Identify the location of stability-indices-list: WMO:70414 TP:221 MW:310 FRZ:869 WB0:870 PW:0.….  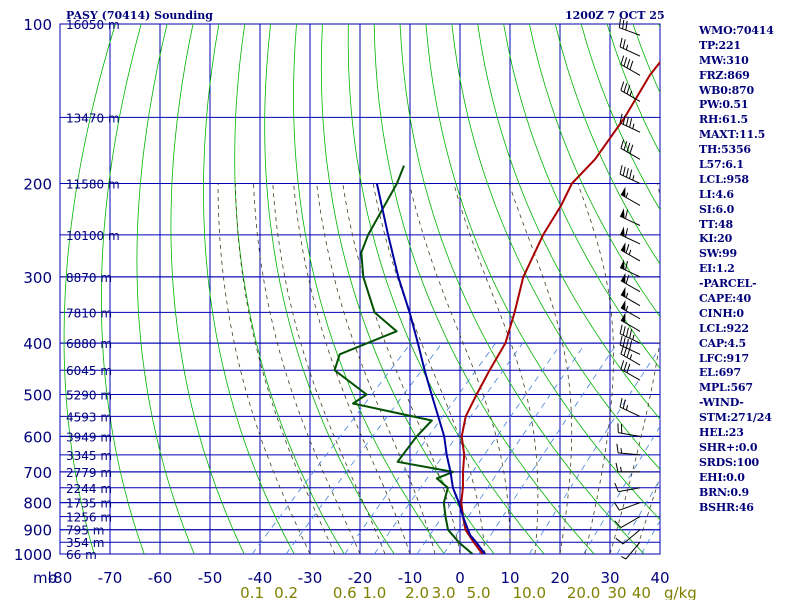
(736, 269).